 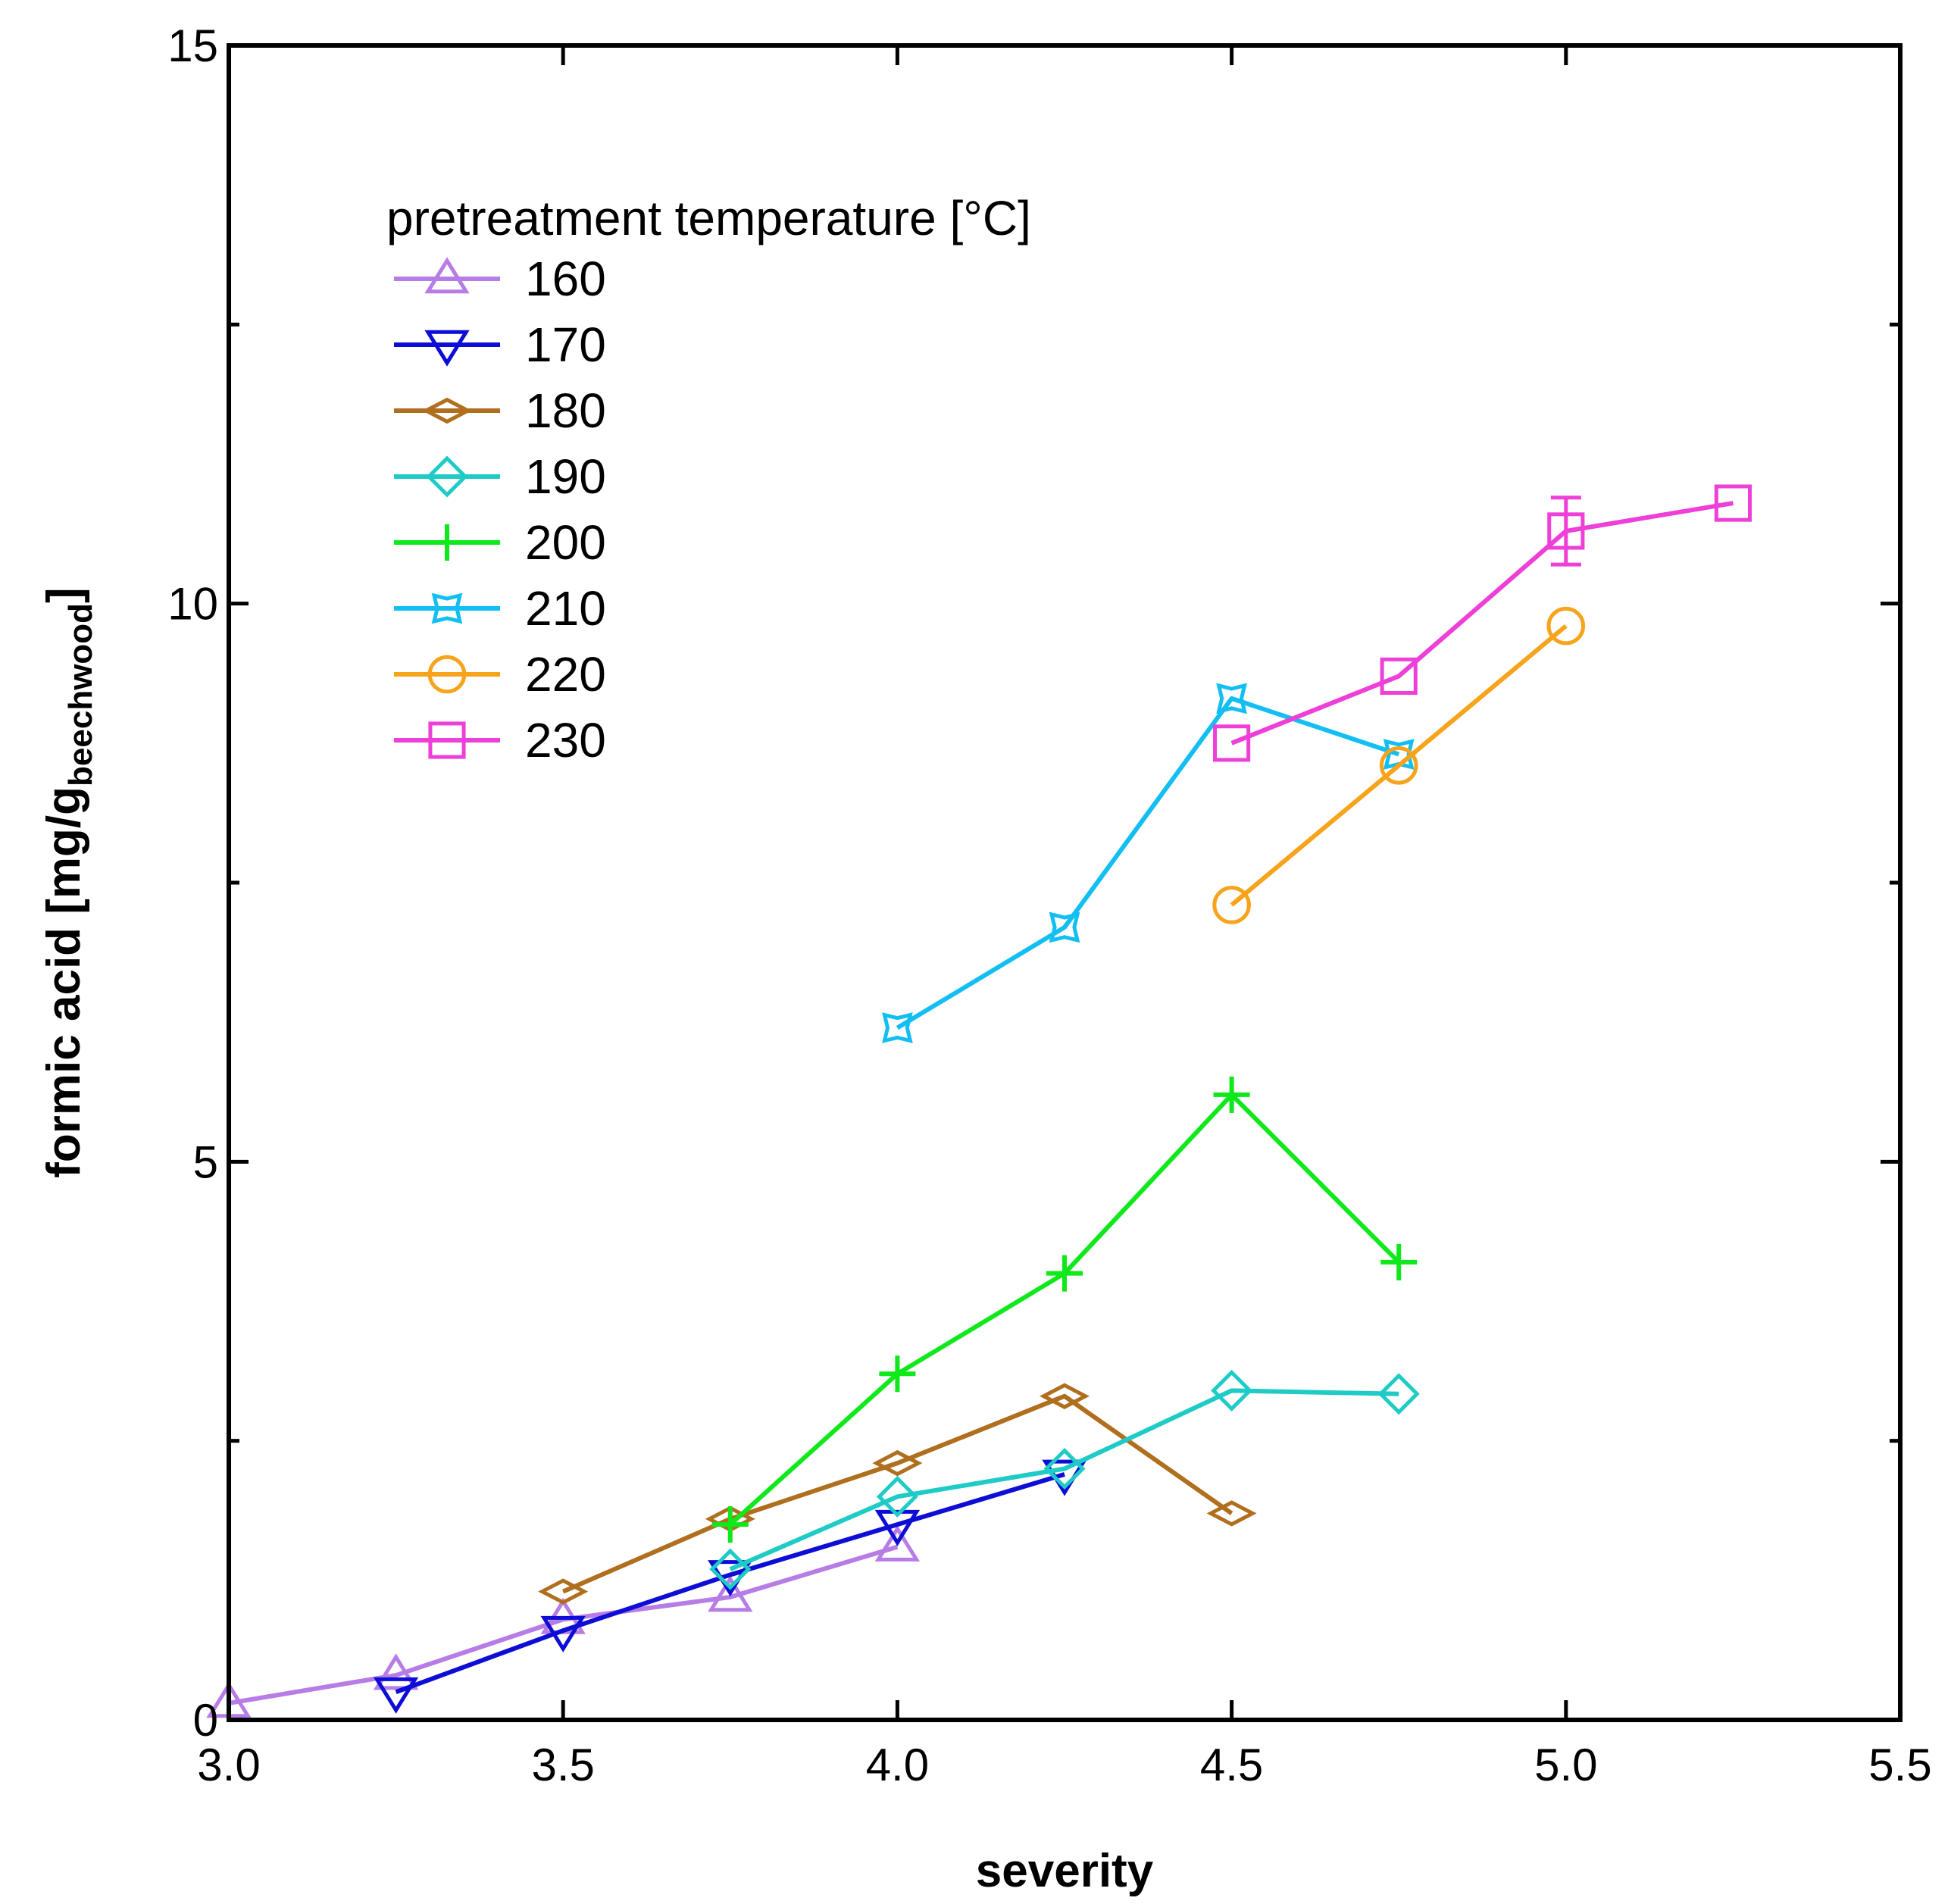 What do you see at coordinates (500, 476) in the screenshot?
I see `legend-item-190: 190` at bounding box center [500, 476].